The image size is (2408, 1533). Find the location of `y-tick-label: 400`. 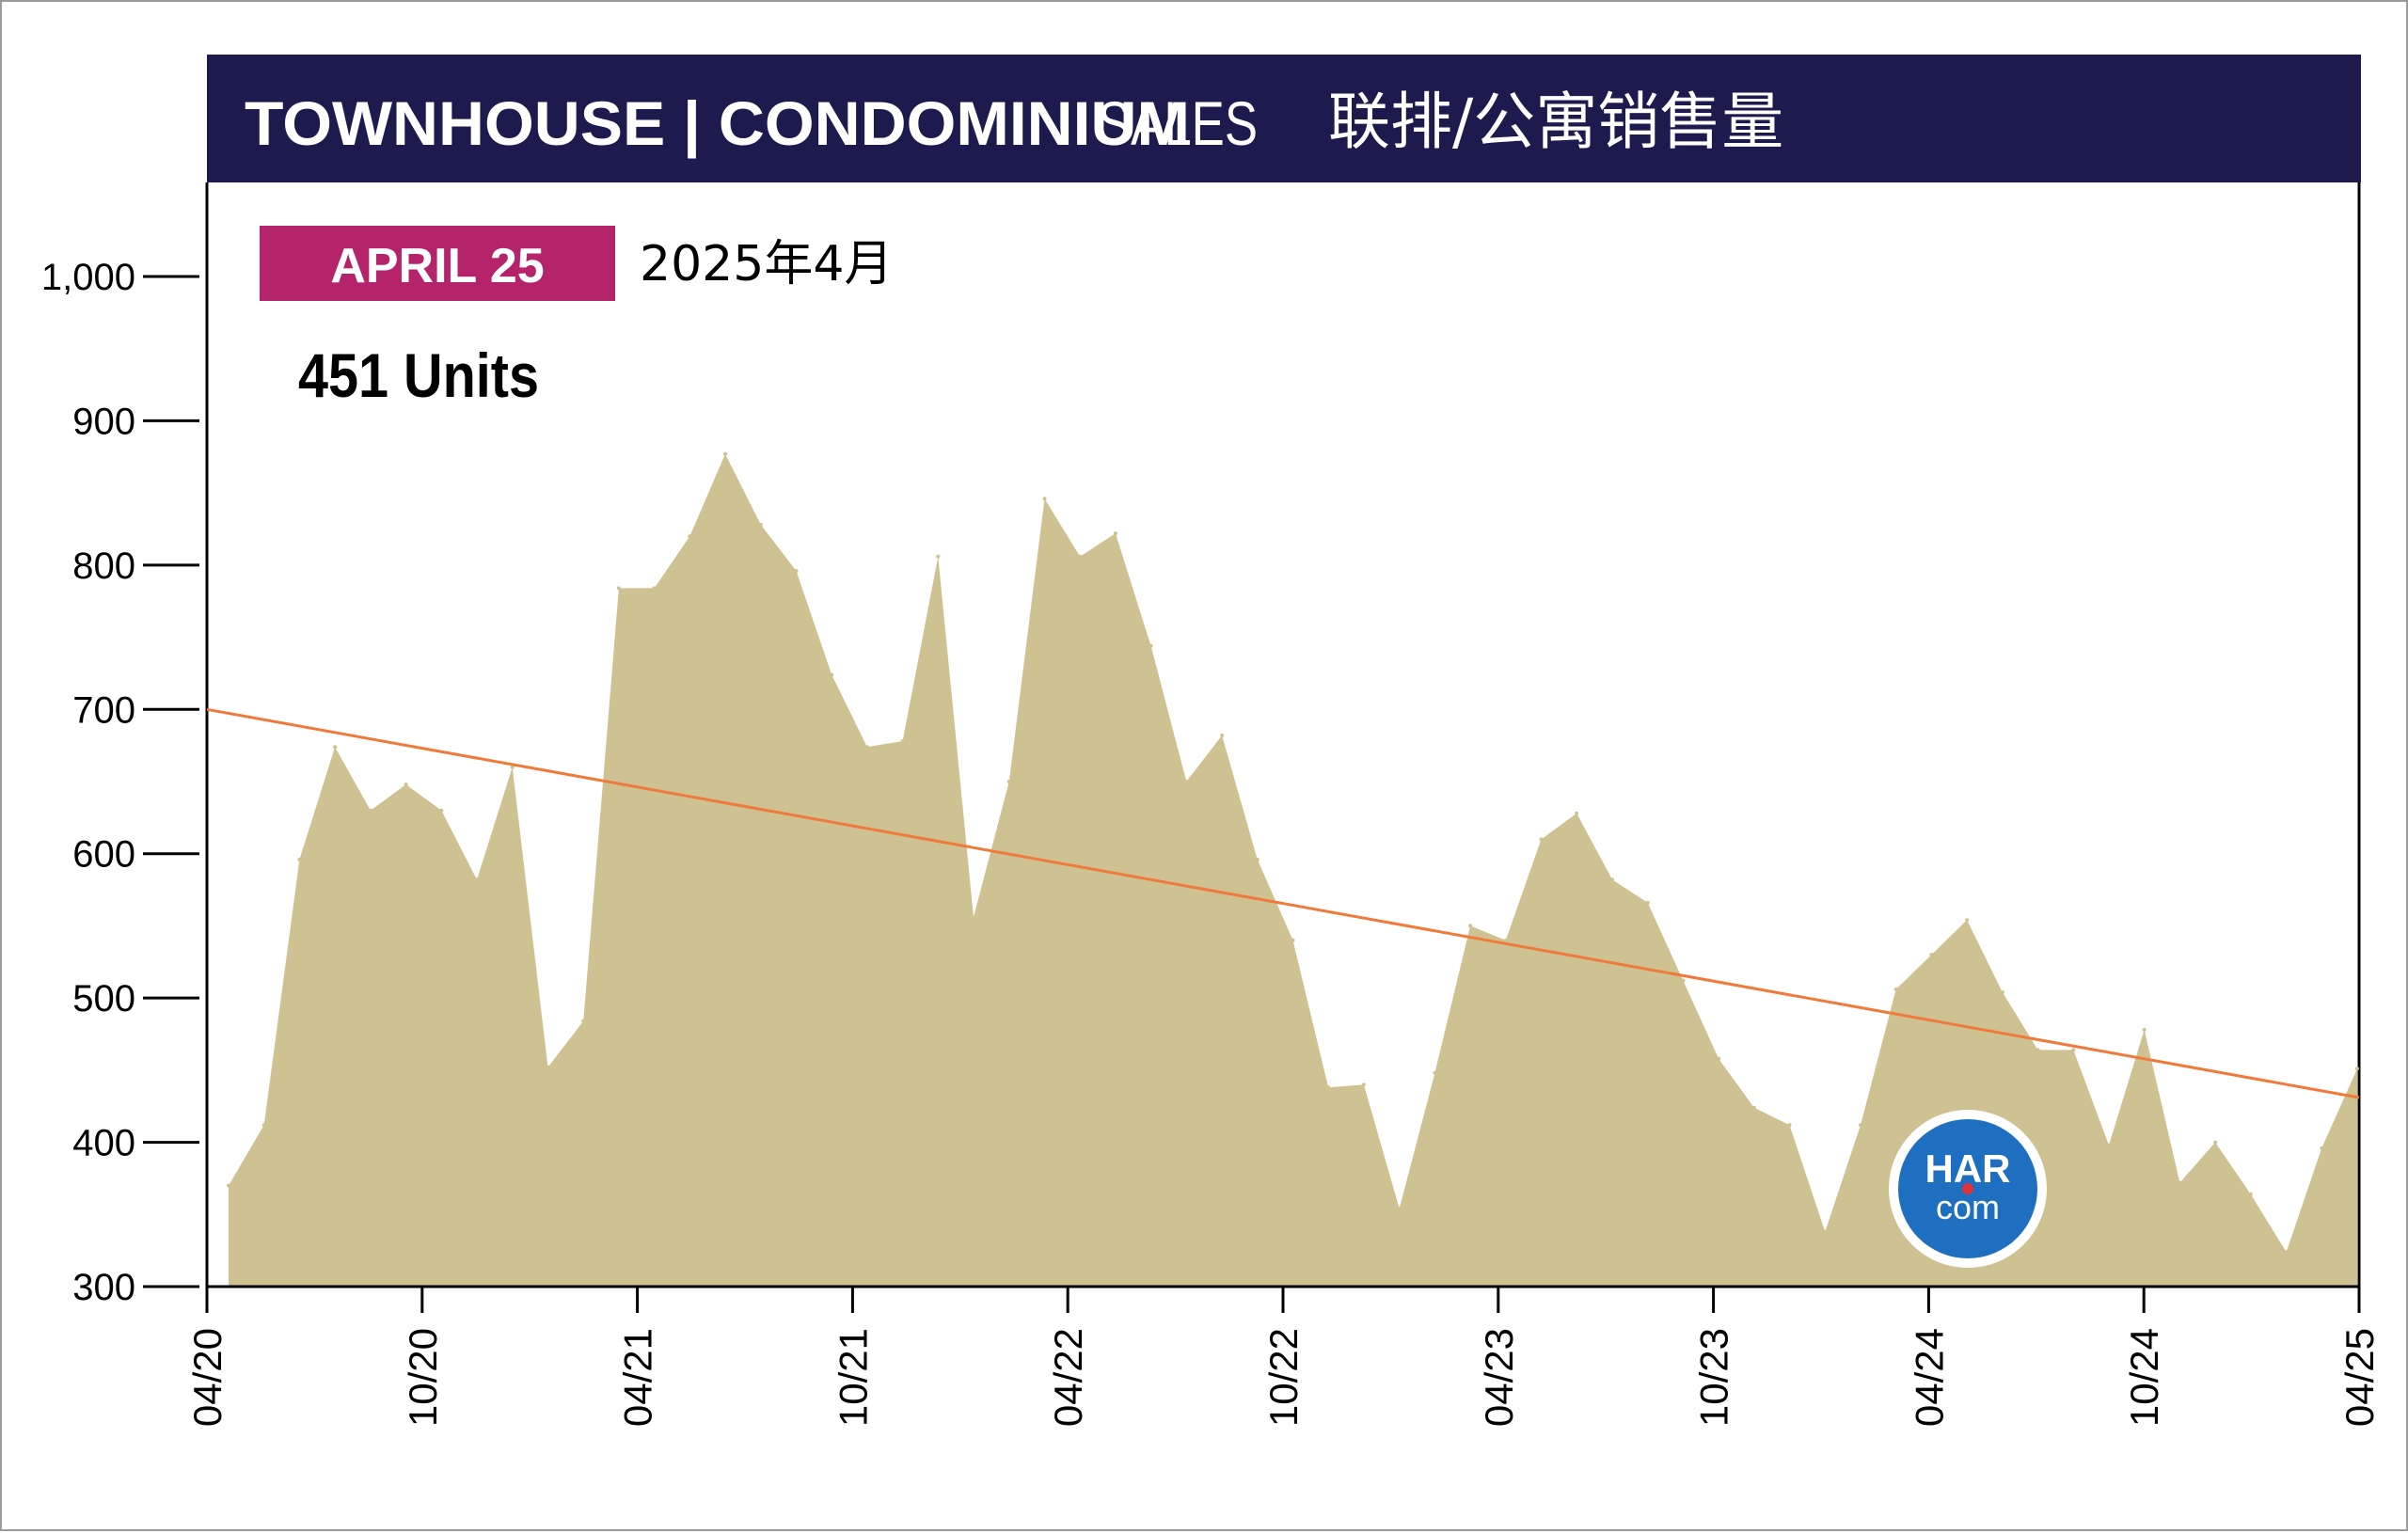

y-tick-label: 400 is located at coordinates (104, 1143).